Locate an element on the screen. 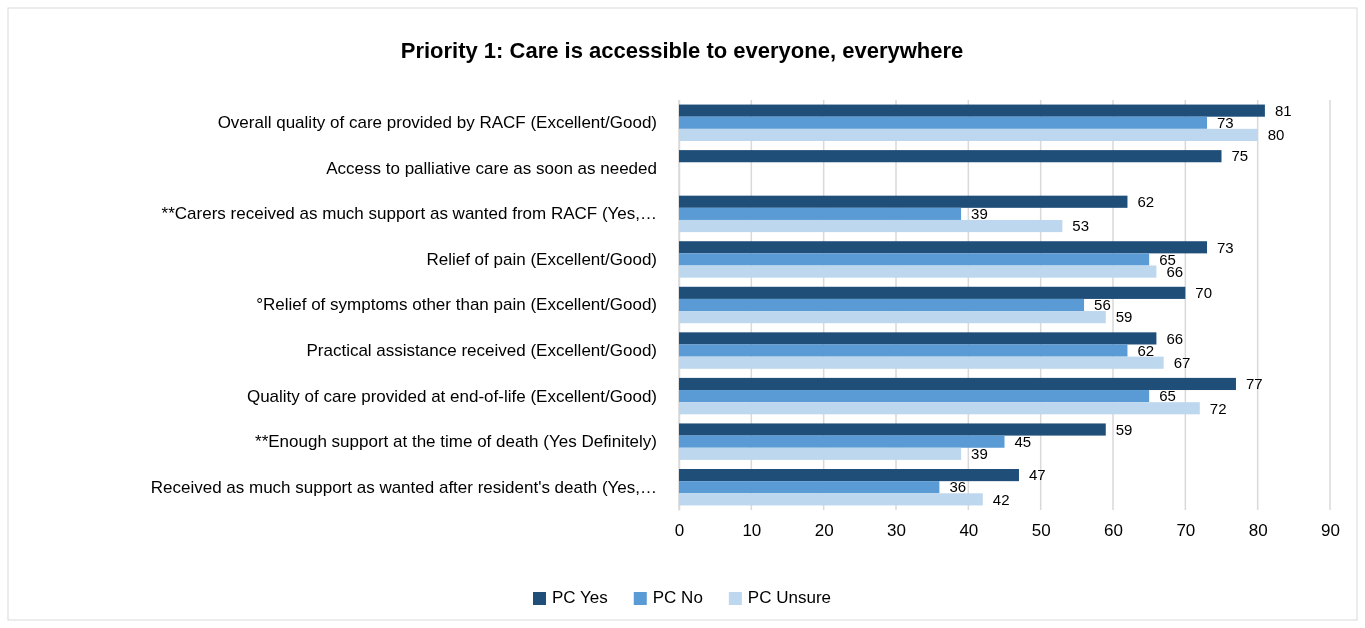 The image size is (1365, 628). data-label: 66 is located at coordinates (1175, 338).